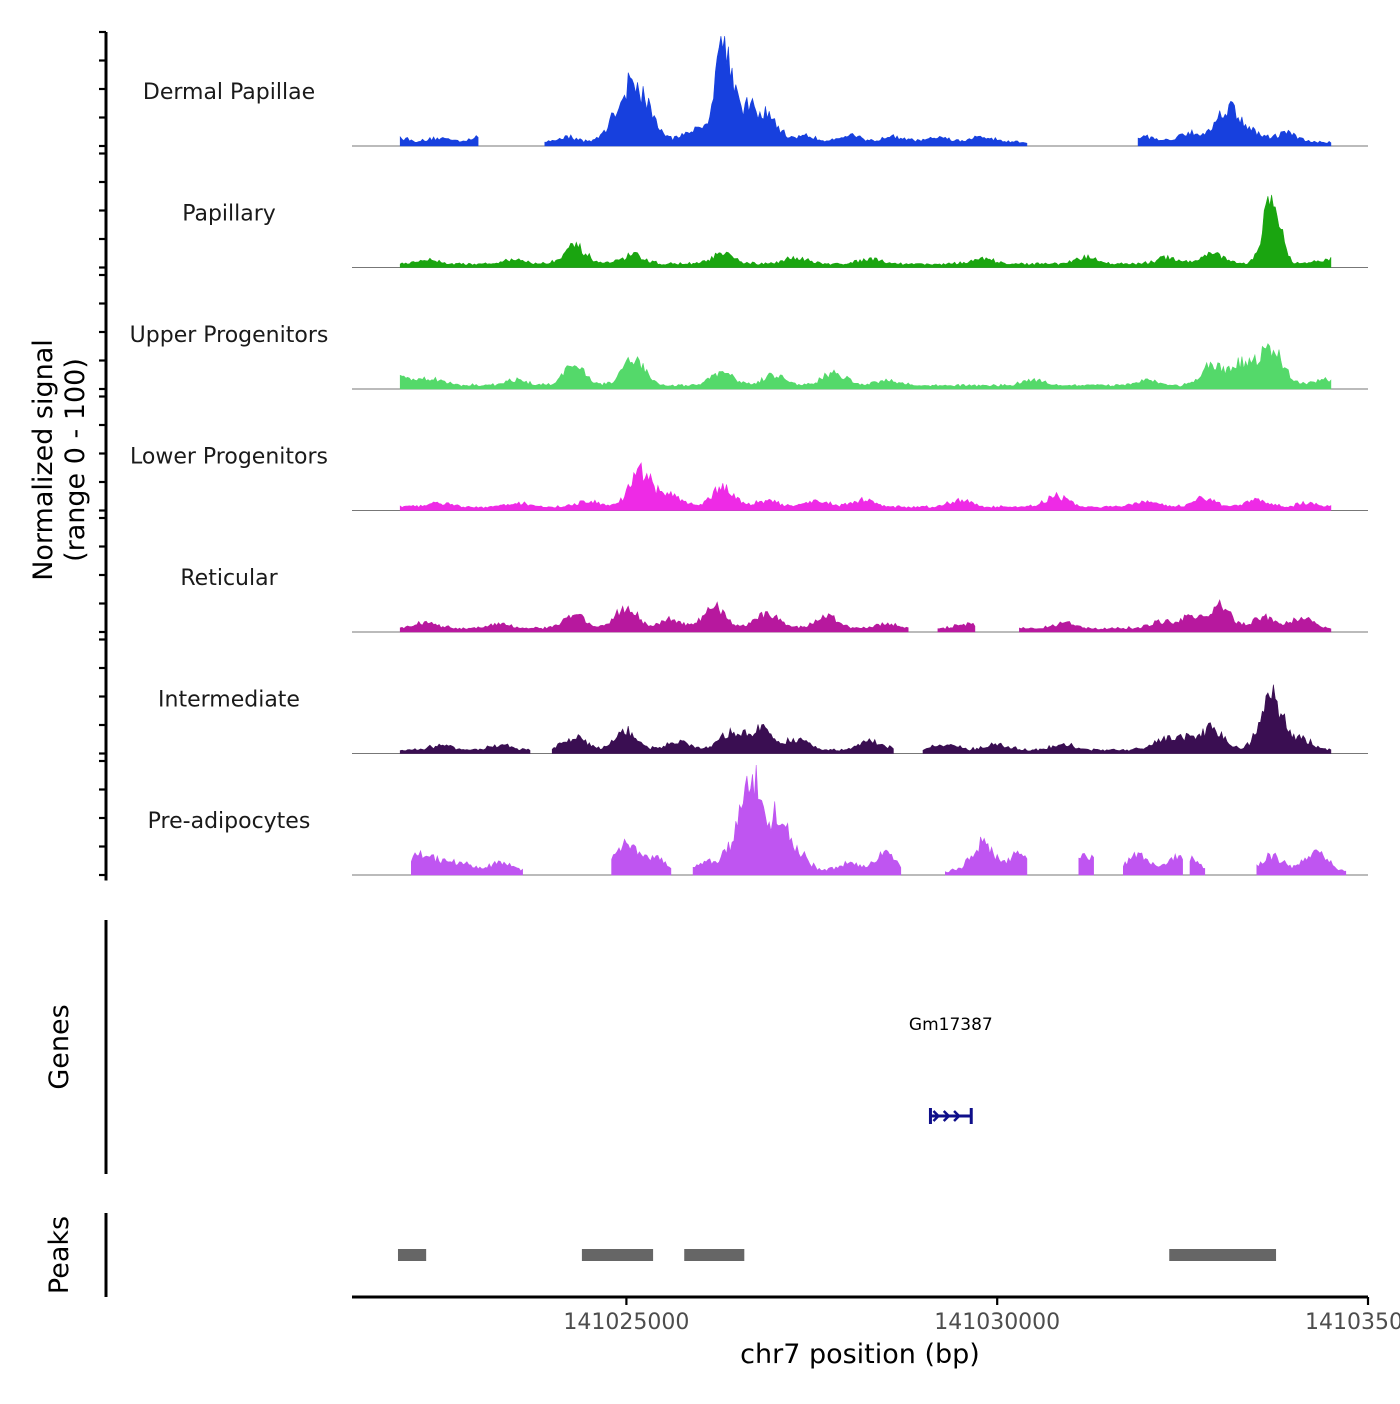 The image size is (1400, 1404). Describe the element at coordinates (1352, 1322) in the screenshot. I see `x-tick-label: 141035000` at that location.